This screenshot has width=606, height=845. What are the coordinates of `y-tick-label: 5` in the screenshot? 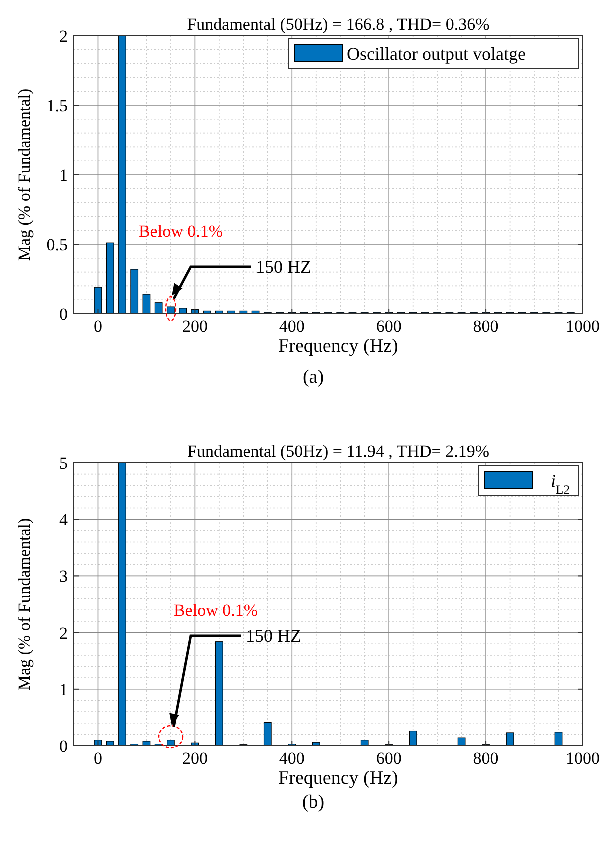 It's located at (64, 463).